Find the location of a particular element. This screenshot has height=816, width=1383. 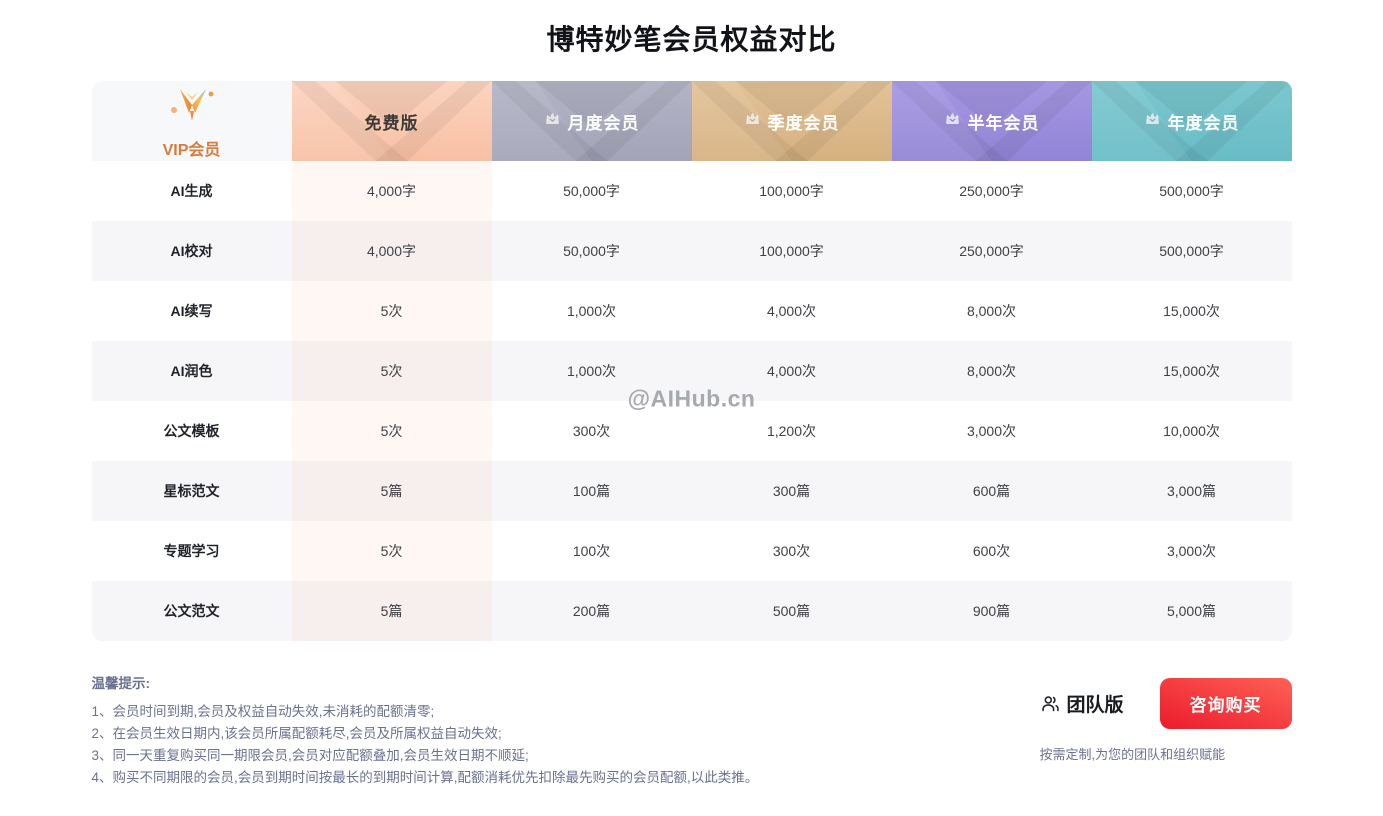

feature-label: 公文模板 is located at coordinates (191, 431).